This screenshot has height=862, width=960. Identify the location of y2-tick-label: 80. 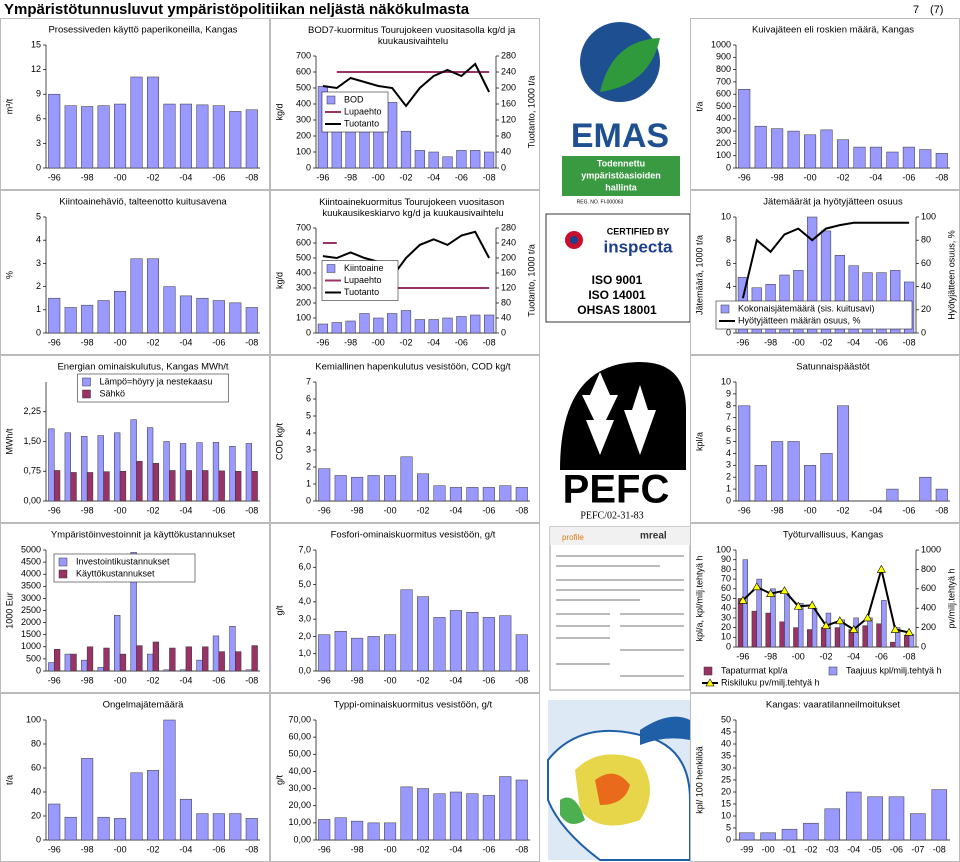
(506, 135).